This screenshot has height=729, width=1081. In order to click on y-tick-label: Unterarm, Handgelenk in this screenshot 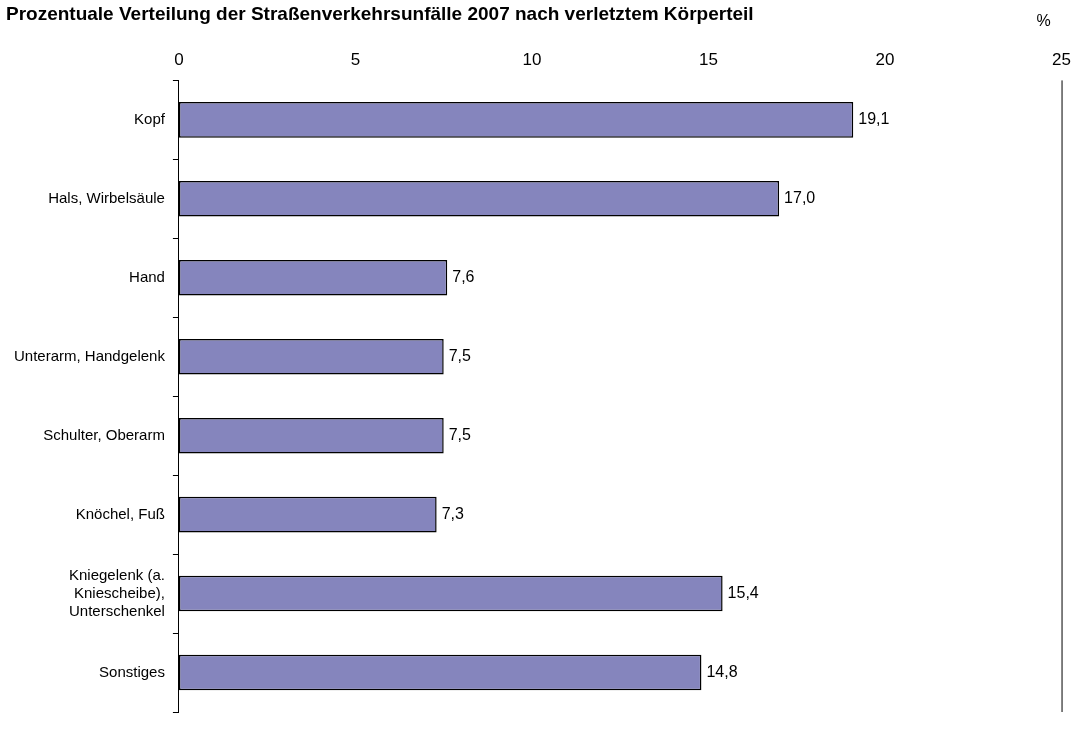, I will do `click(89, 355)`.